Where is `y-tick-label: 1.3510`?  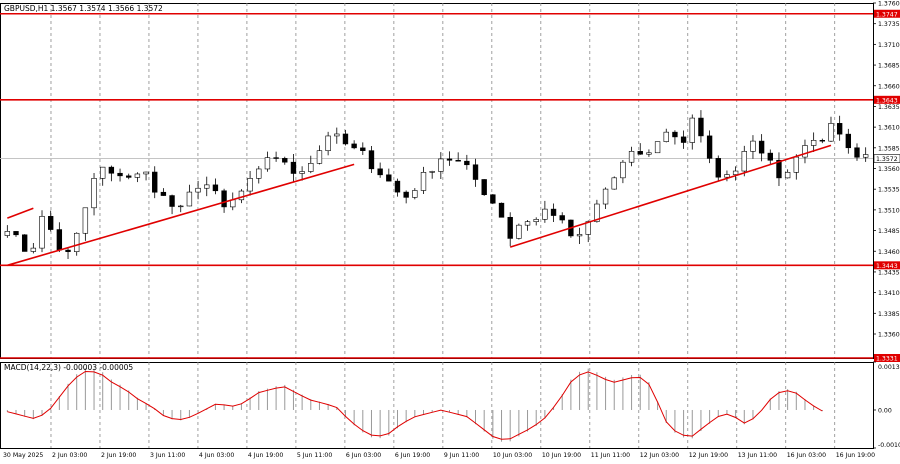
y-tick-label: 1.3510 is located at coordinates (889, 210).